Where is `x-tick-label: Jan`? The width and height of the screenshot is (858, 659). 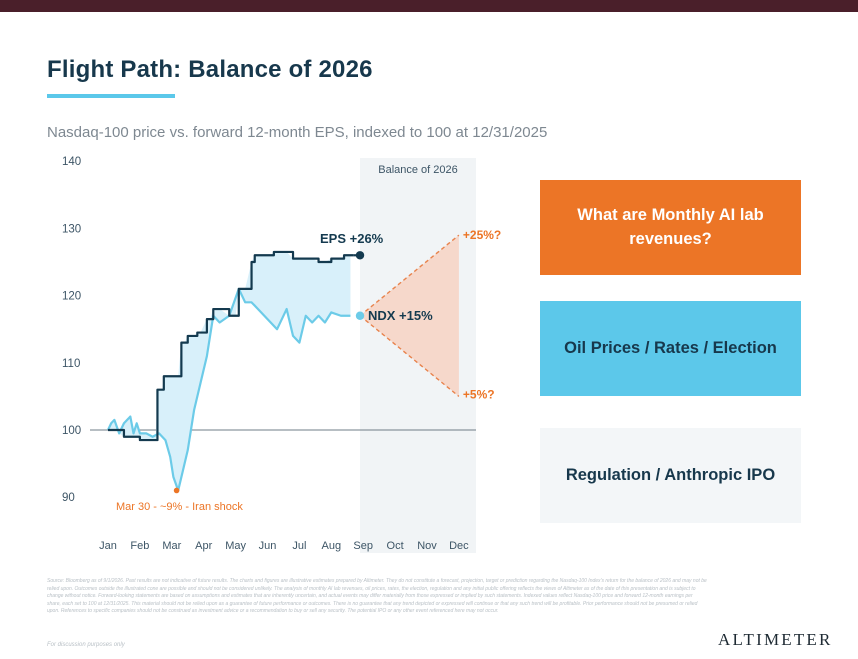 x-tick-label: Jan is located at coordinates (108, 546).